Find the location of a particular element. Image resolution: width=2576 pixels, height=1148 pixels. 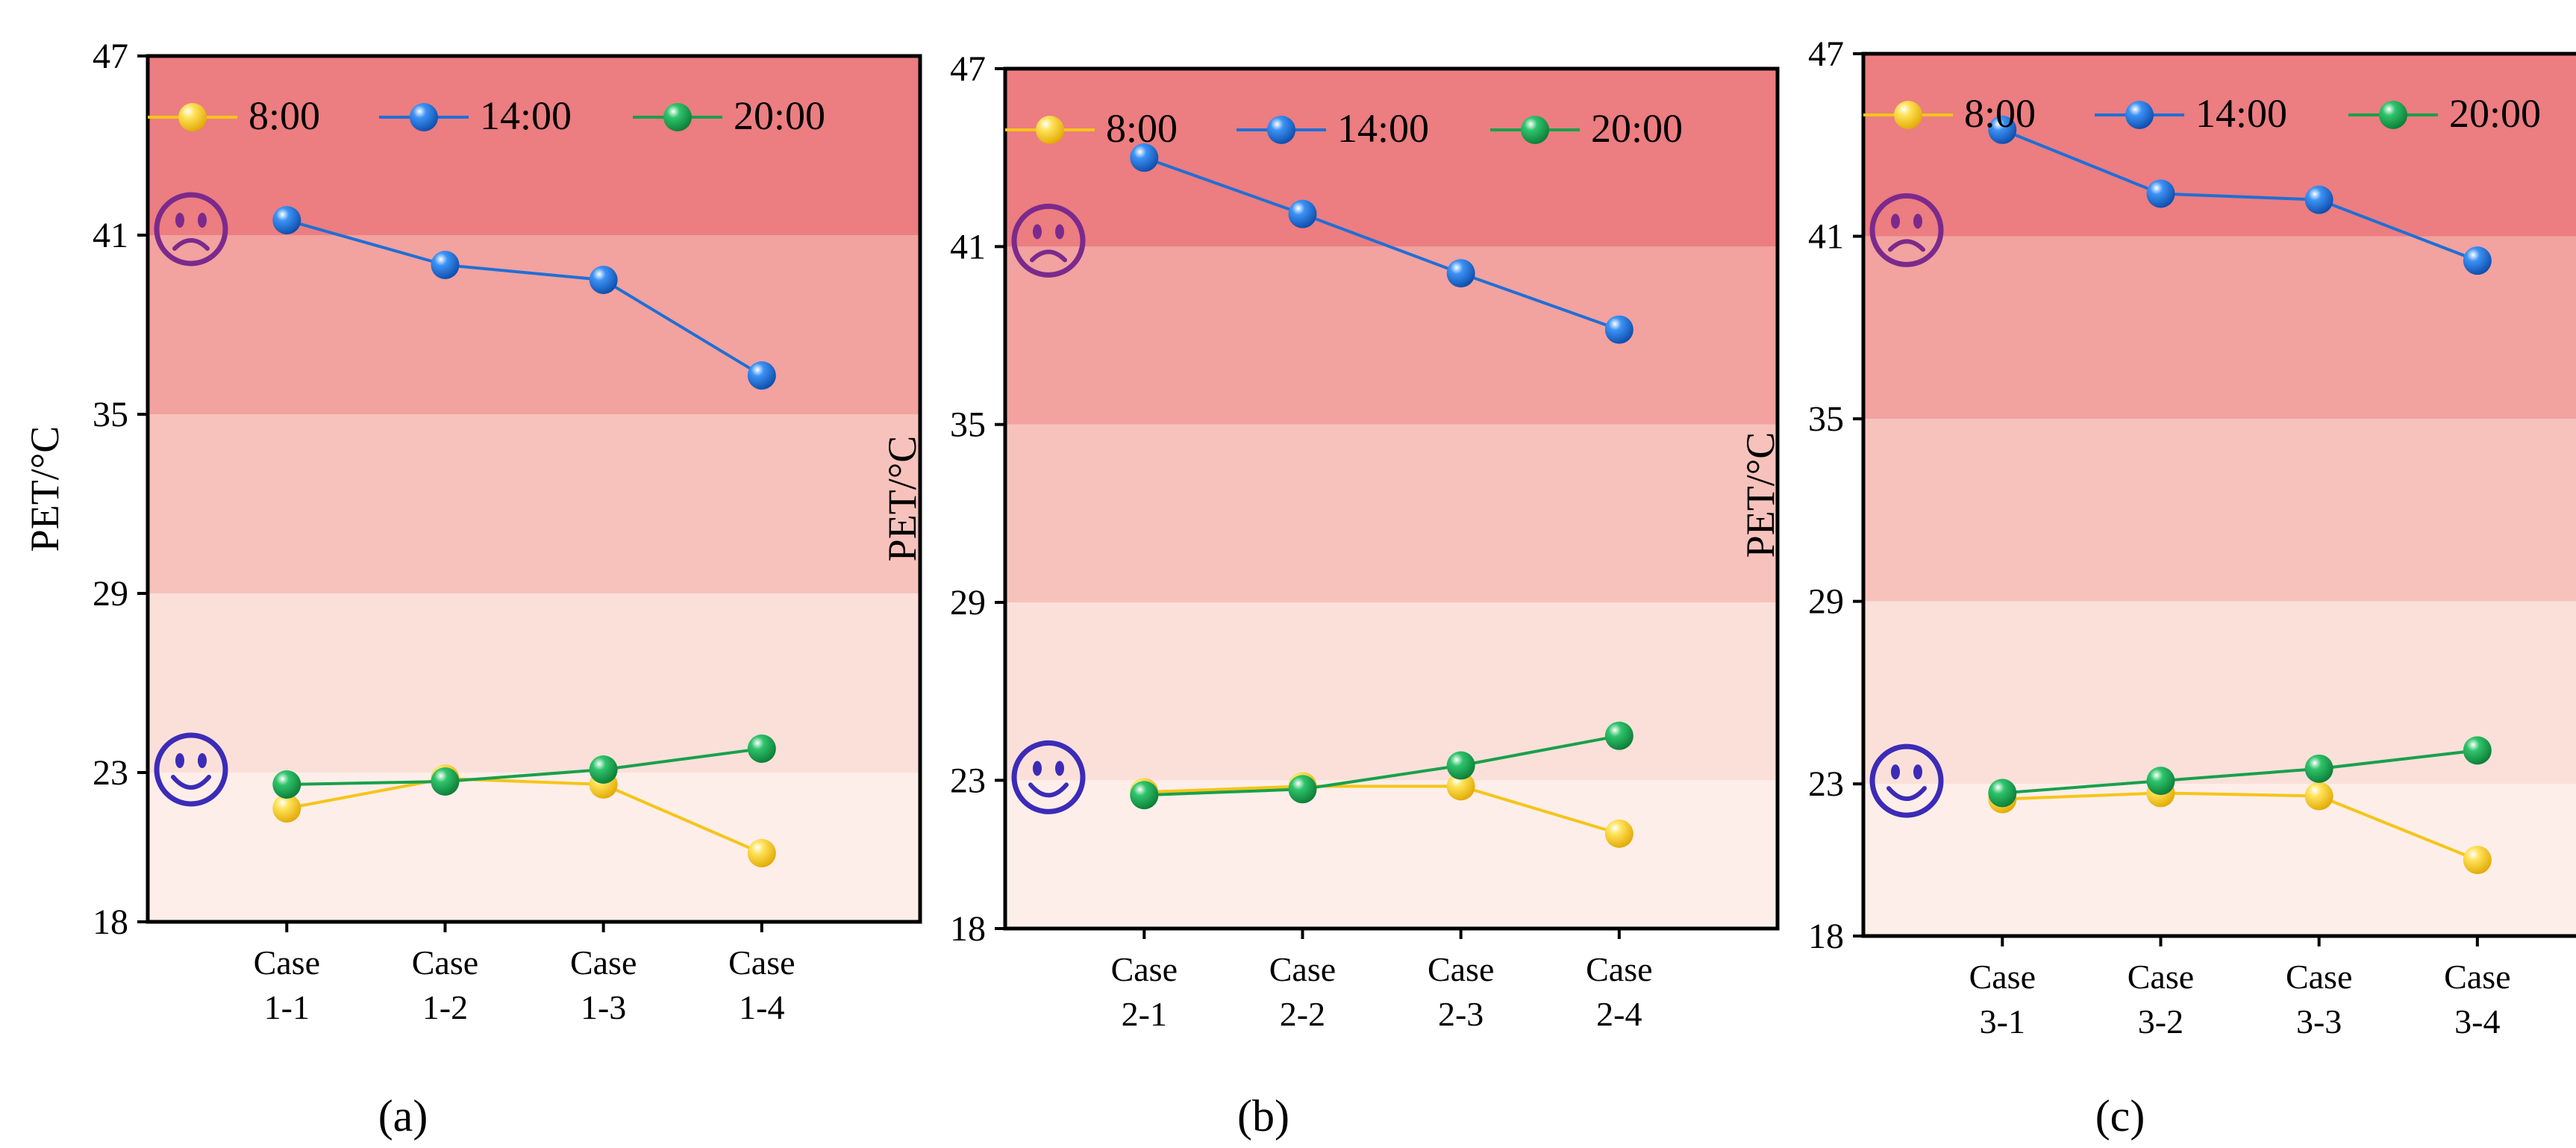

panel-label: (a) is located at coordinates (403, 1116).